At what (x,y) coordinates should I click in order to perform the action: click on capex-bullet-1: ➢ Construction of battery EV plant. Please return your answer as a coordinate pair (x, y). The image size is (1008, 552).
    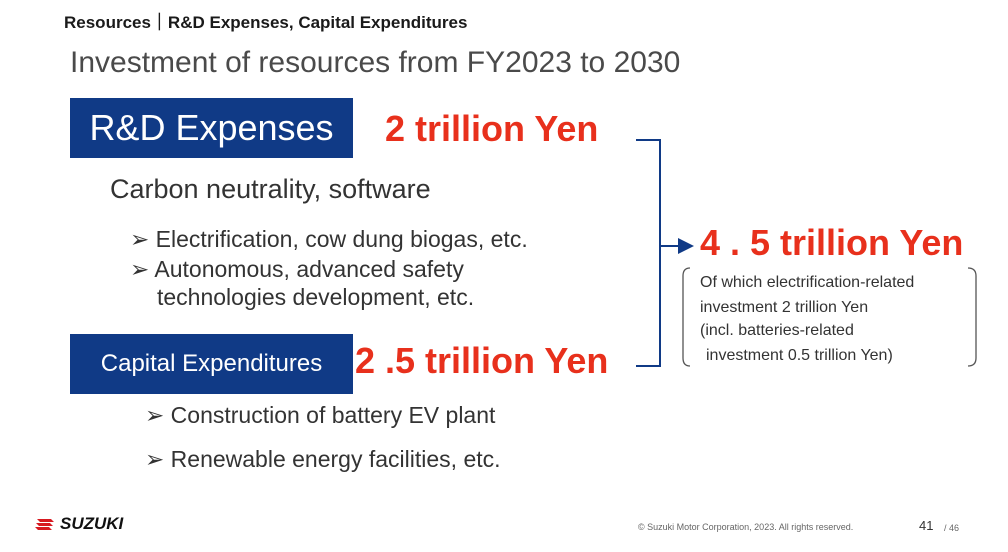
    Looking at the image, I should click on (320, 415).